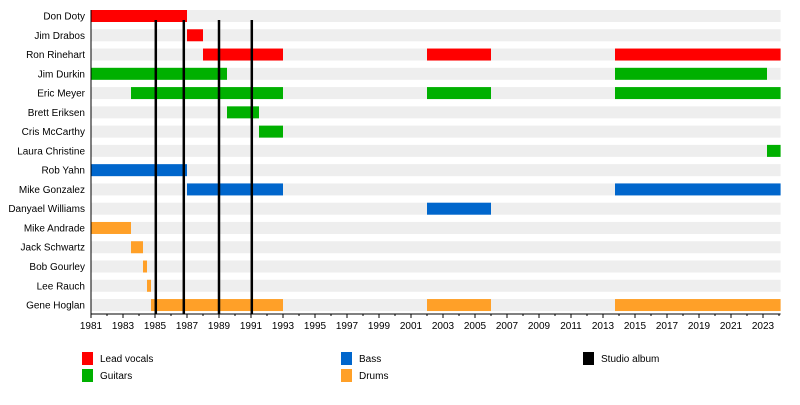 The width and height of the screenshot is (800, 405). Describe the element at coordinates (55, 55) in the screenshot. I see `member-label: Ron Rinehart` at that location.